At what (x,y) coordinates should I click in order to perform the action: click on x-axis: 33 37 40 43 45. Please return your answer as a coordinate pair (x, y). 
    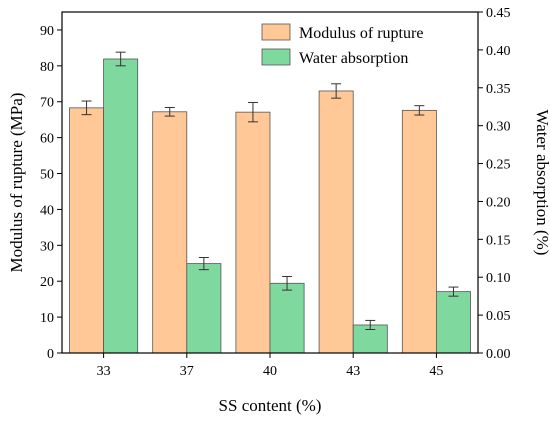
    Looking at the image, I should click on (270, 366).